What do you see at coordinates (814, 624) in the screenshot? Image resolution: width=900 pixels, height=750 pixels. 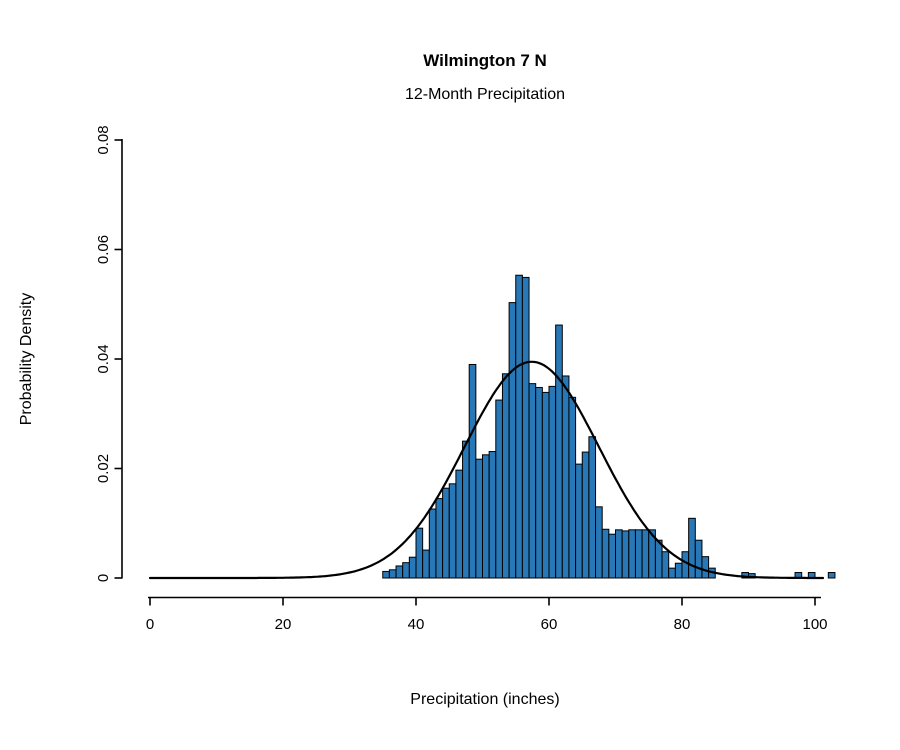 I see `x-tick-label: 100` at bounding box center [814, 624].